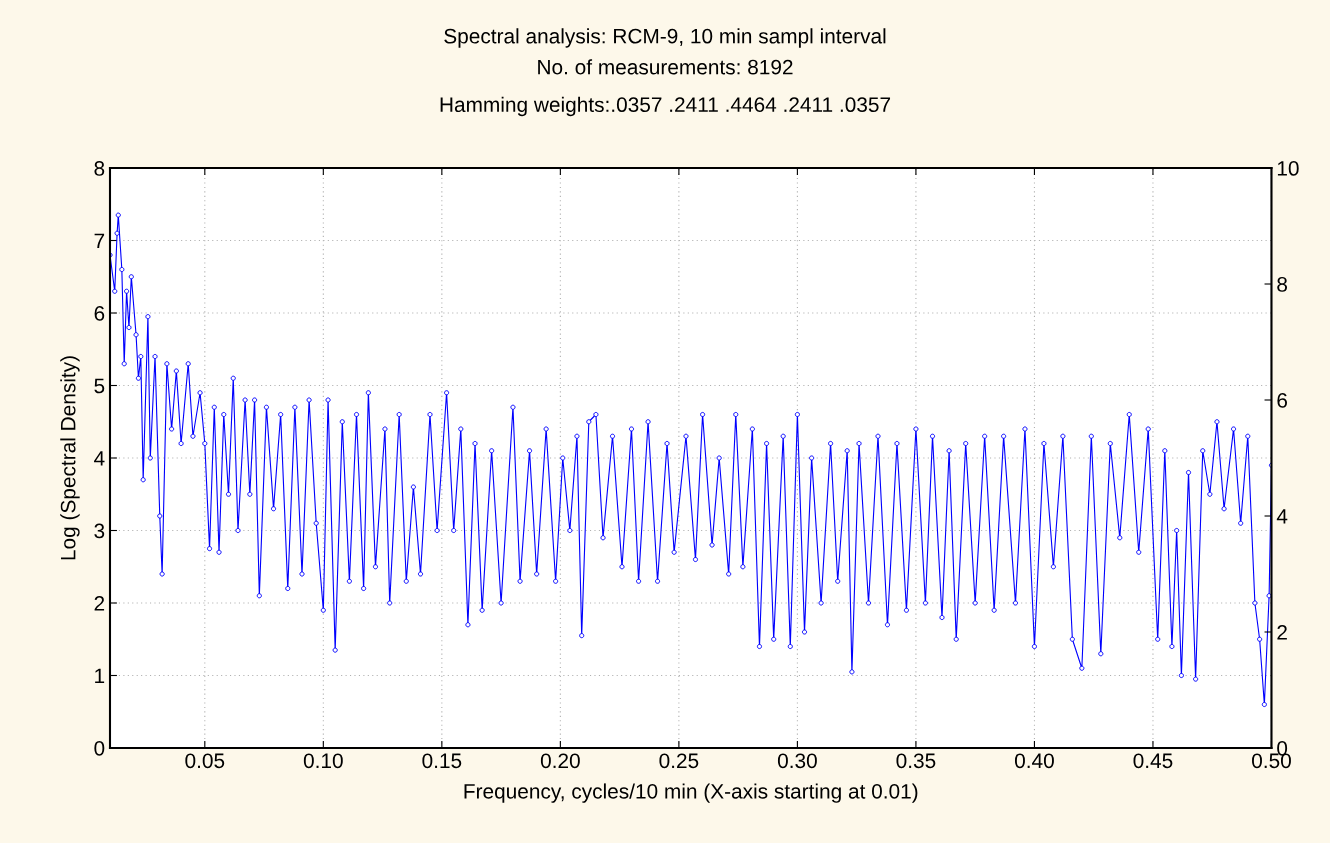  Describe the element at coordinates (205, 761) in the screenshot. I see `x-tick-label: 0.05` at that location.